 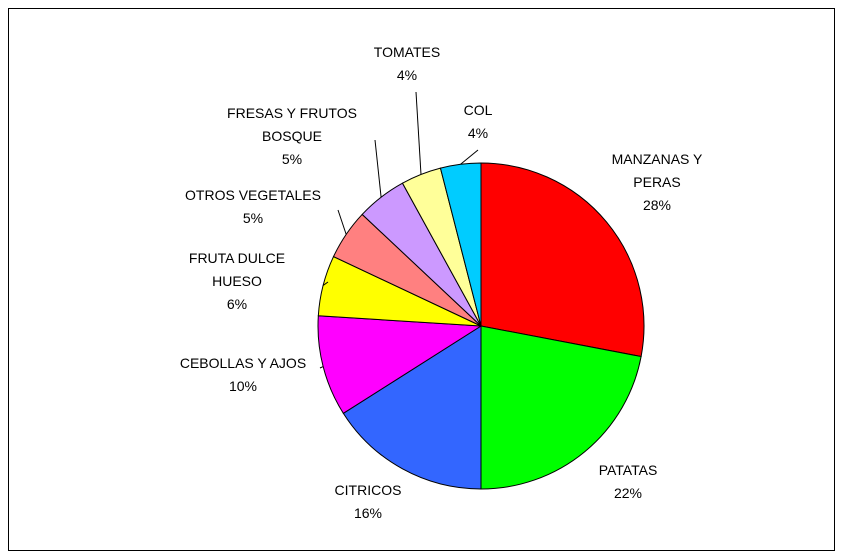 What do you see at coordinates (368, 490) in the screenshot?
I see `category-label: CITRICOS` at bounding box center [368, 490].